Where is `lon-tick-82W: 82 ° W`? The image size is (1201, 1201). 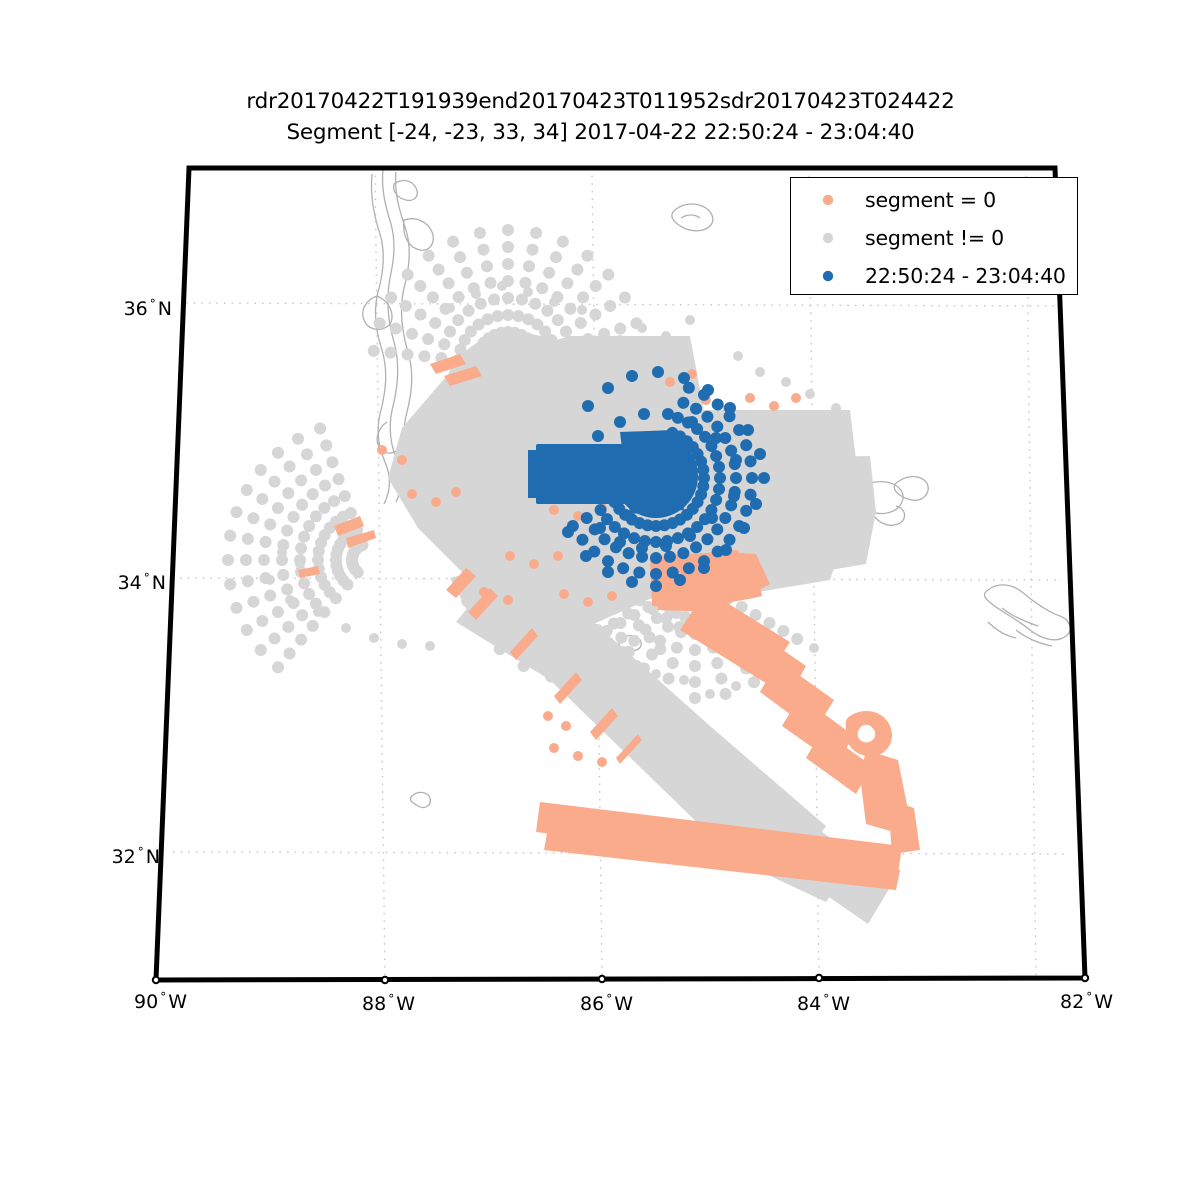
lon-tick-82W: 82 ° W is located at coordinates (1086, 1001).